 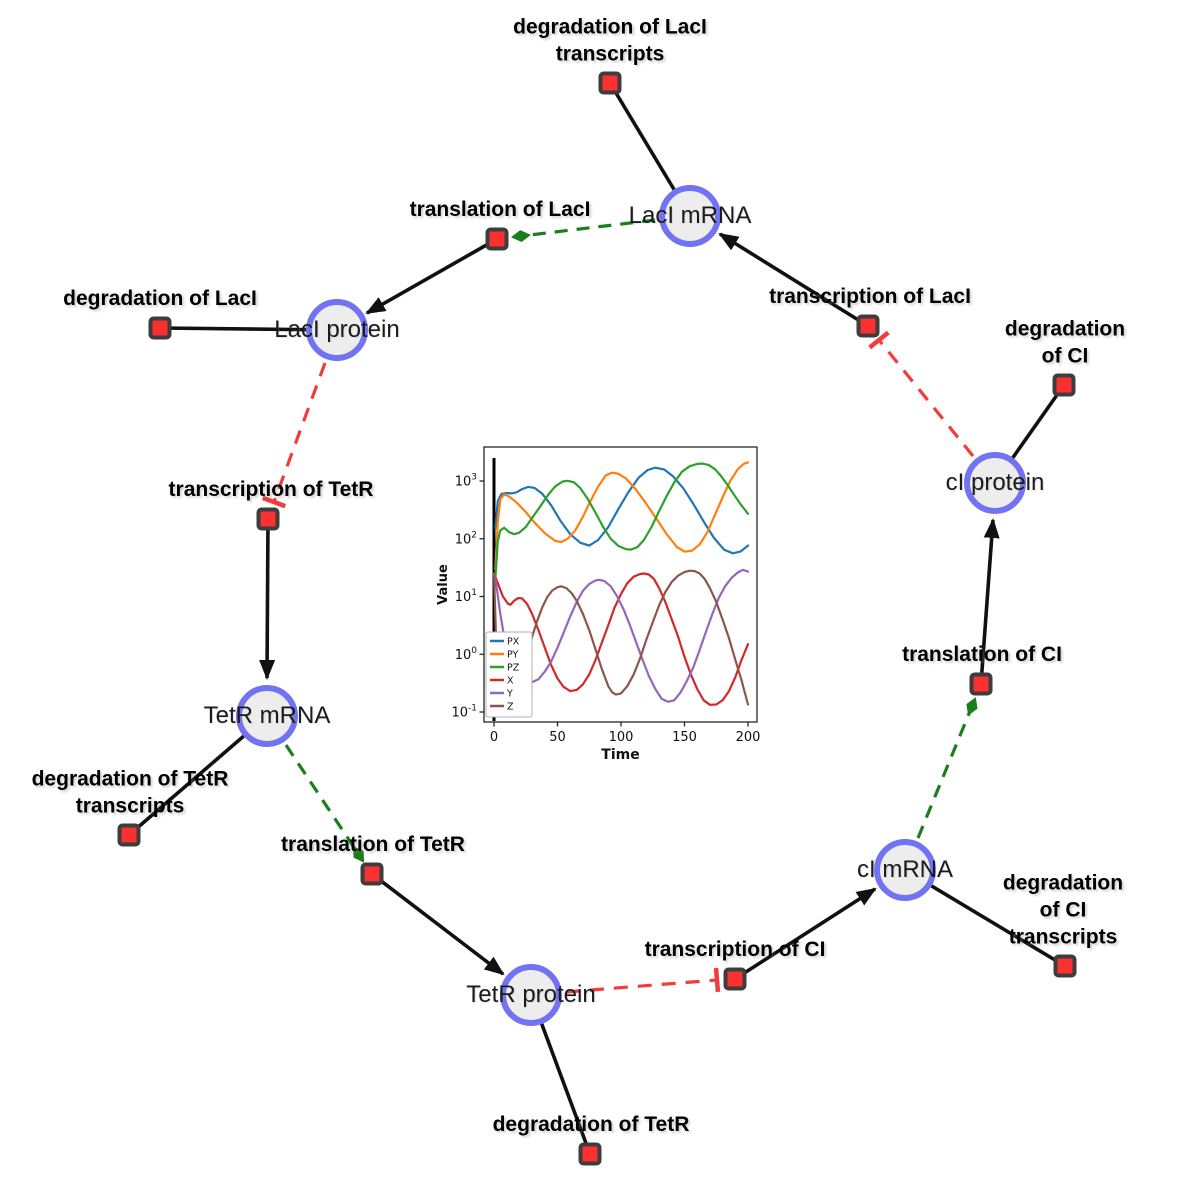 What do you see at coordinates (510, 681) in the screenshot?
I see `svg-text: X` at bounding box center [510, 681].